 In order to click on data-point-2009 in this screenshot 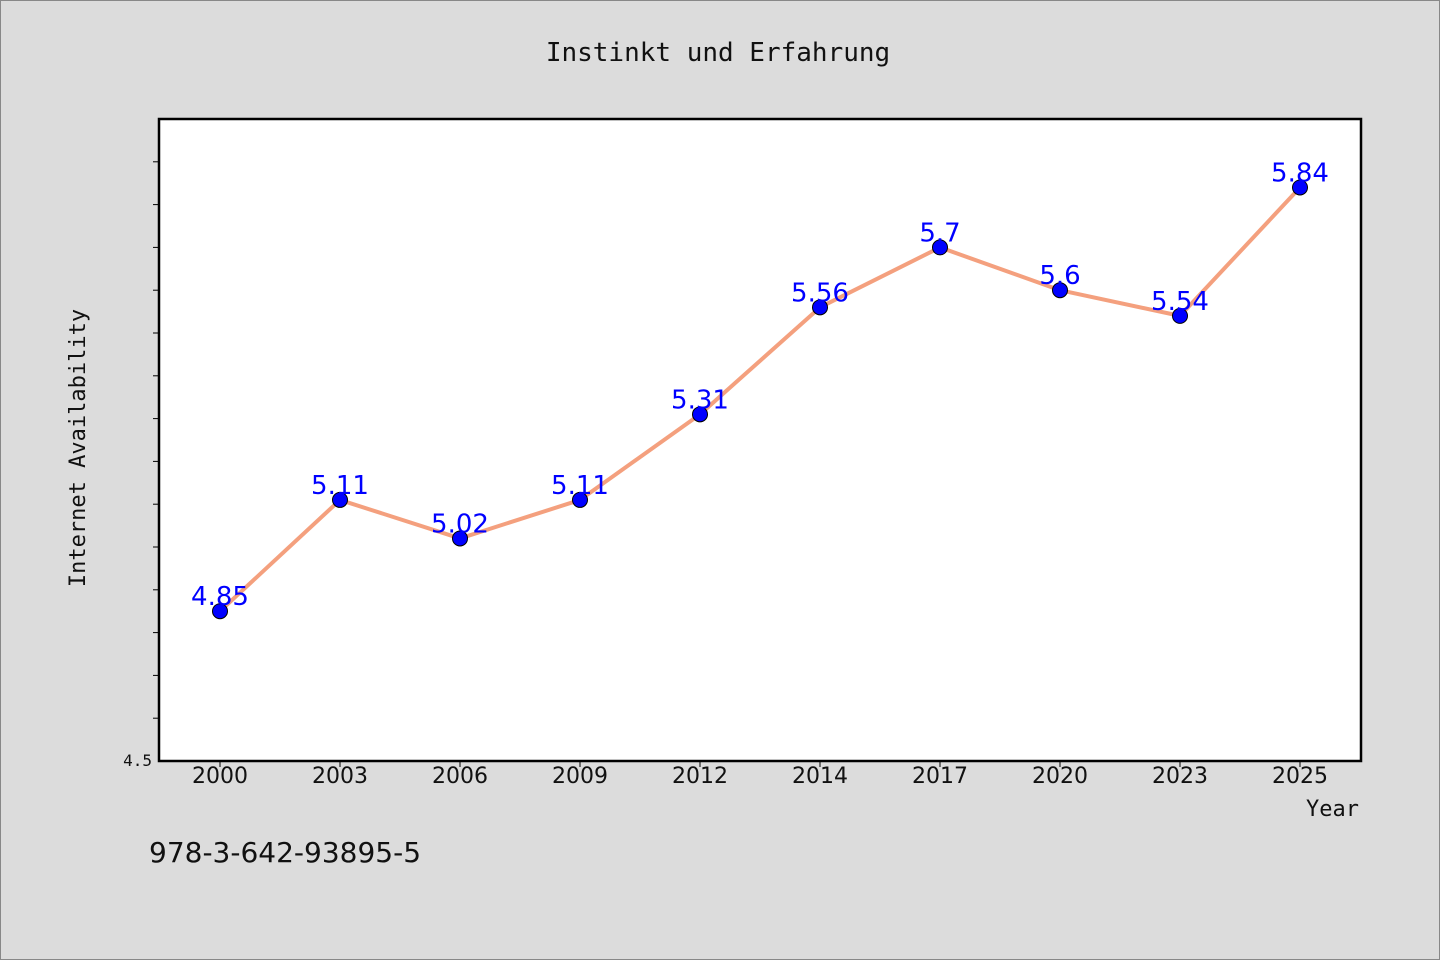, I will do `click(580, 499)`.